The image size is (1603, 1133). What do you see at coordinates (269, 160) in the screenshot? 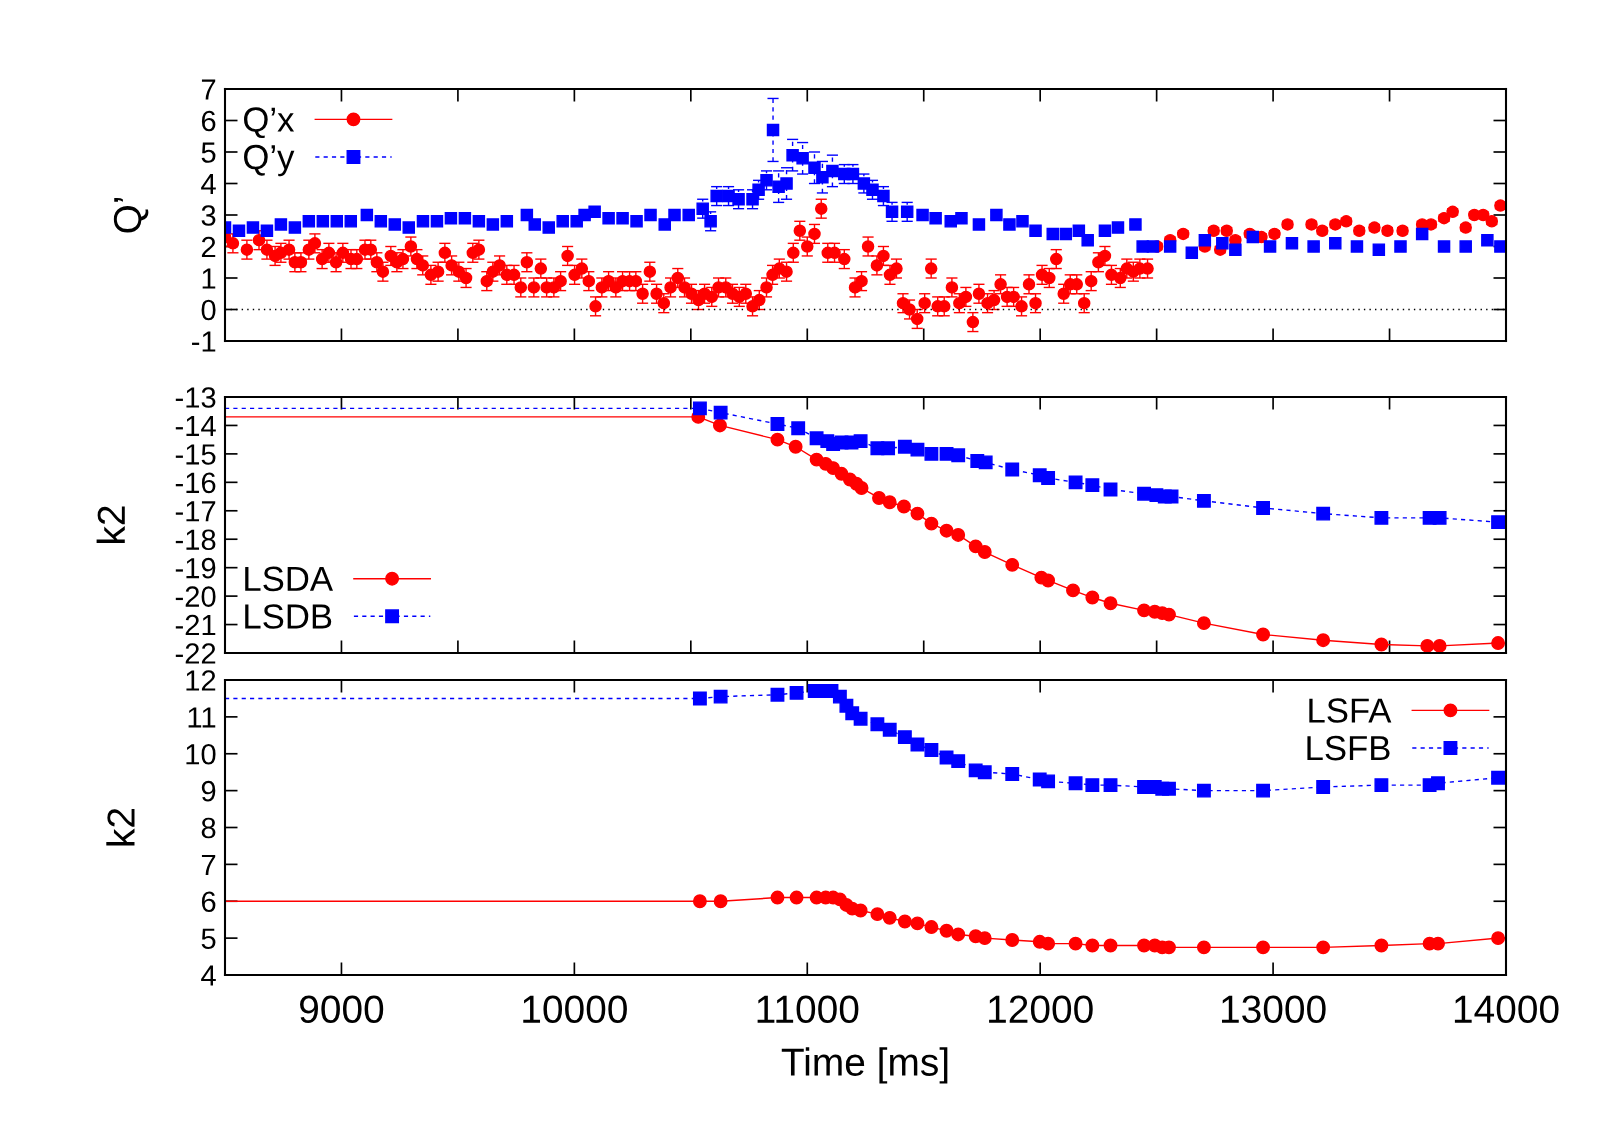
I see `legend-label: Q’y` at bounding box center [269, 160].